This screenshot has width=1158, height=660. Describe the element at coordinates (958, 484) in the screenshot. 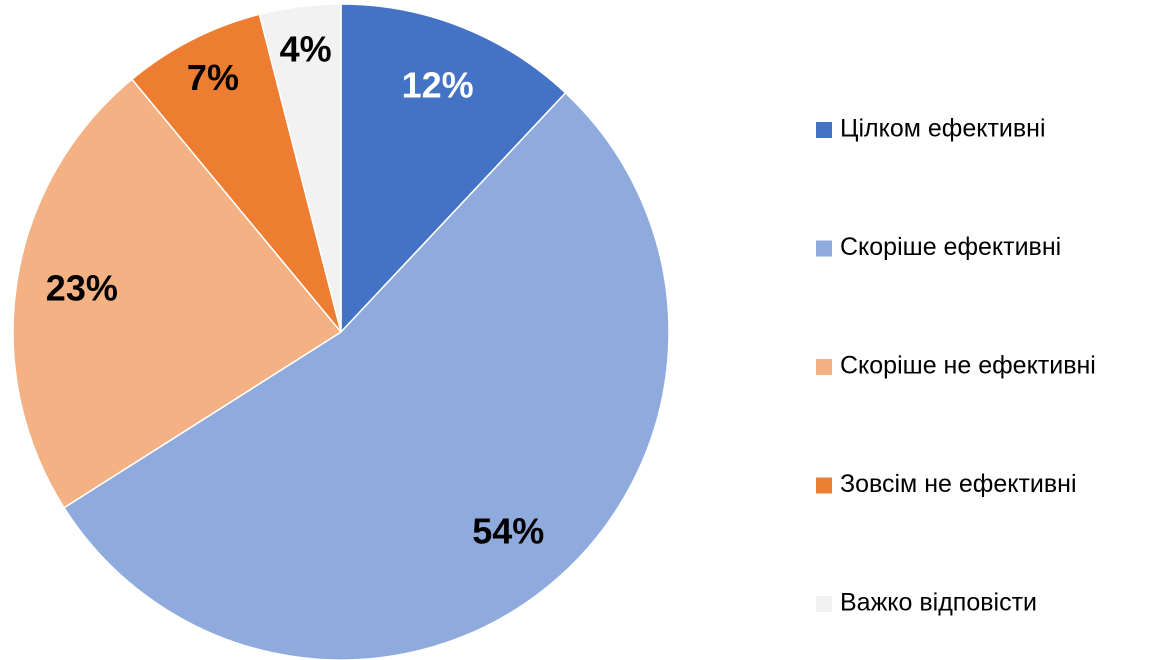

I see `legend-label: Зовсім не ефективні` at that location.